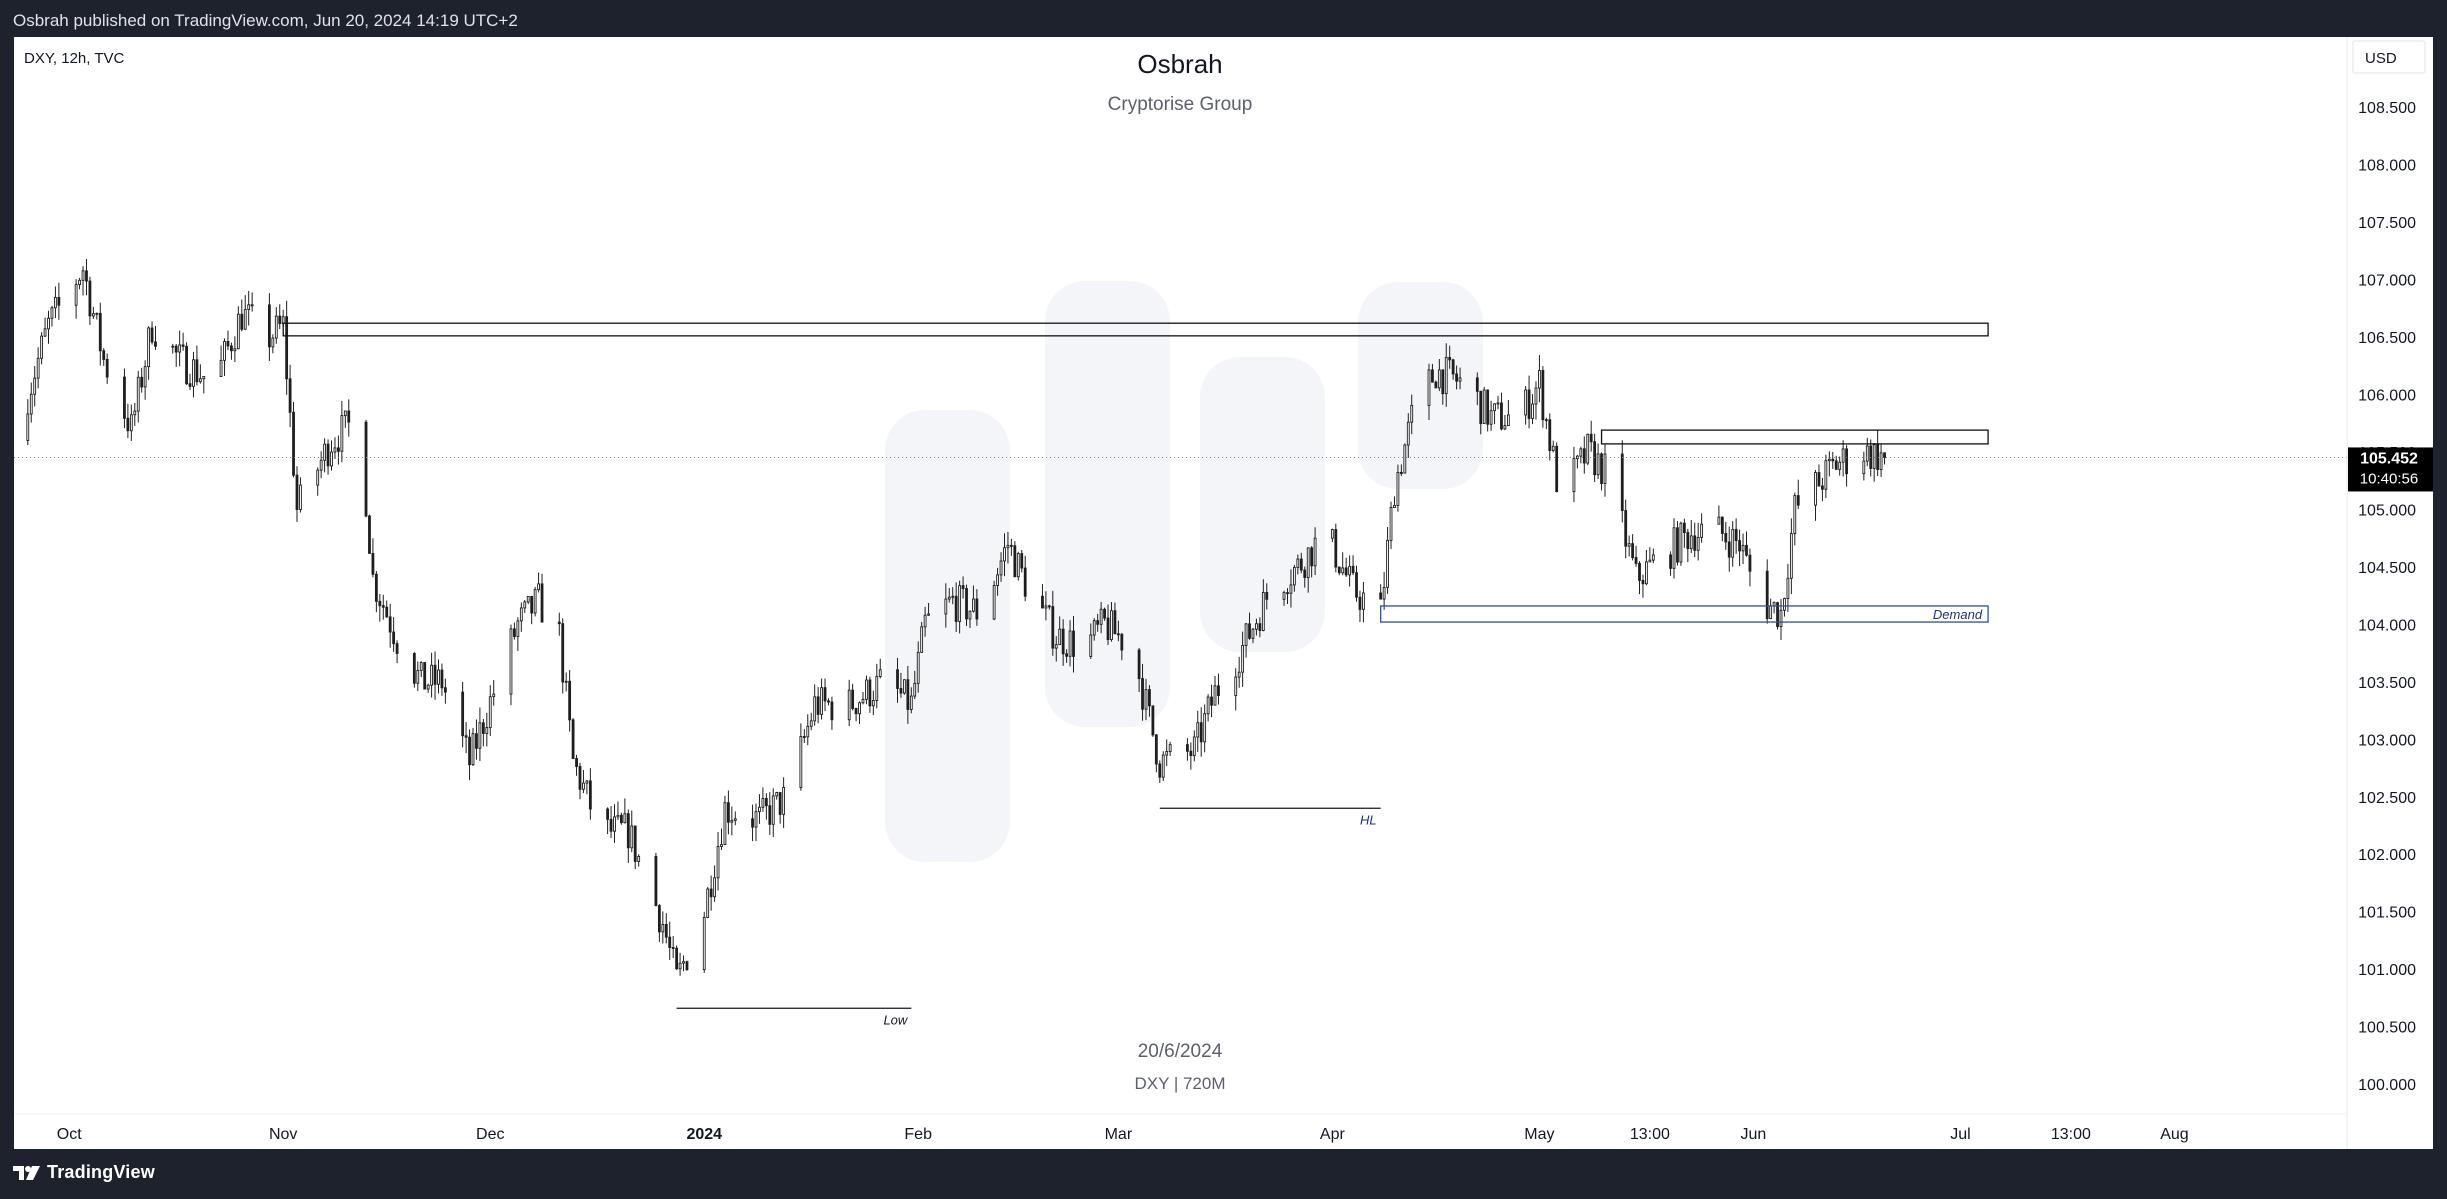 This screenshot has width=2447, height=1199. What do you see at coordinates (2389, 57) in the screenshot?
I see `currency-button: USD` at bounding box center [2389, 57].